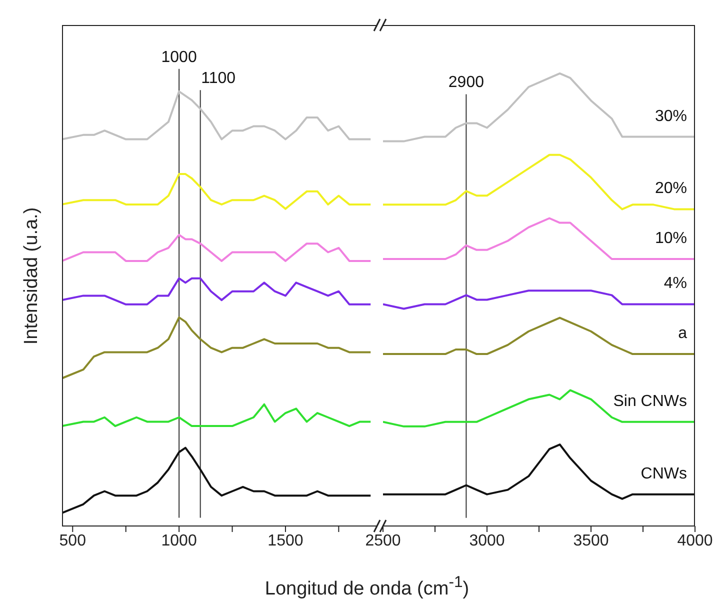  Describe the element at coordinates (591, 541) in the screenshot. I see `x-tick-label: 3500` at that location.